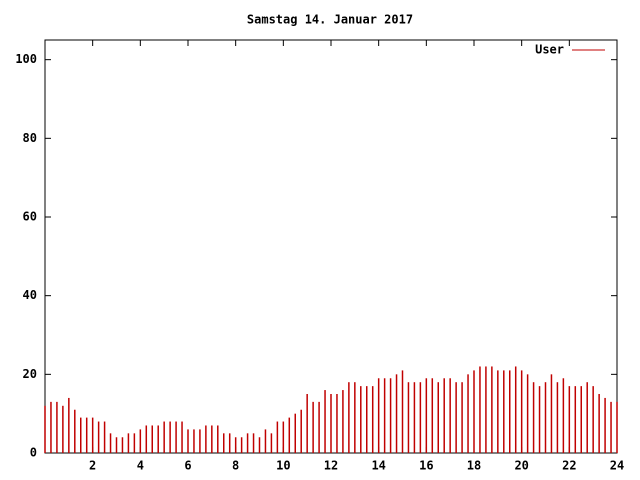 This screenshot has width=640, height=480. What do you see at coordinates (330, 20) in the screenshot?
I see `chart-title: Samstag 14. Januar 2017` at bounding box center [330, 20].